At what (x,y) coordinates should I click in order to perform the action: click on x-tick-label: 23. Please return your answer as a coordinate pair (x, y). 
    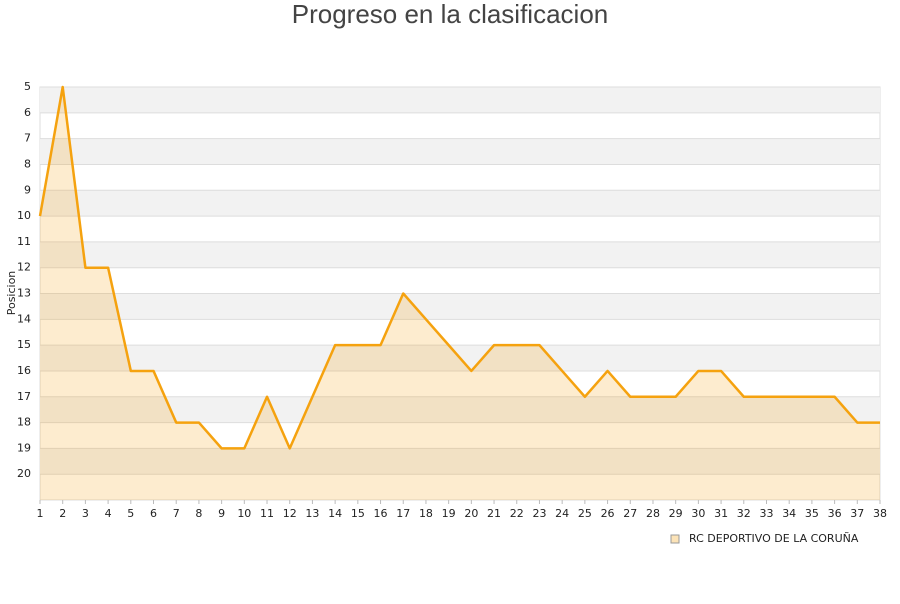
    Looking at the image, I should click on (539, 513).